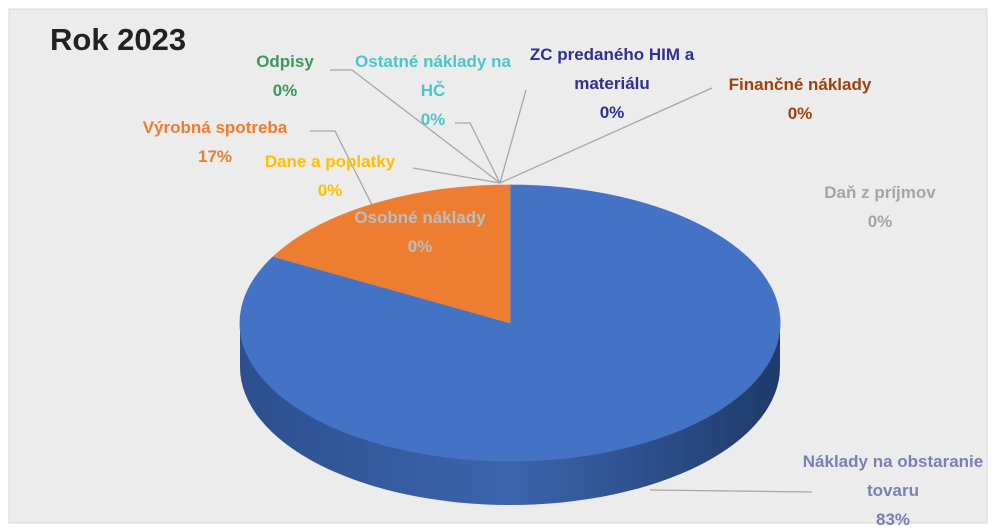  Describe the element at coordinates (118, 39) in the screenshot. I see `chart-title: Rok 2023` at that location.